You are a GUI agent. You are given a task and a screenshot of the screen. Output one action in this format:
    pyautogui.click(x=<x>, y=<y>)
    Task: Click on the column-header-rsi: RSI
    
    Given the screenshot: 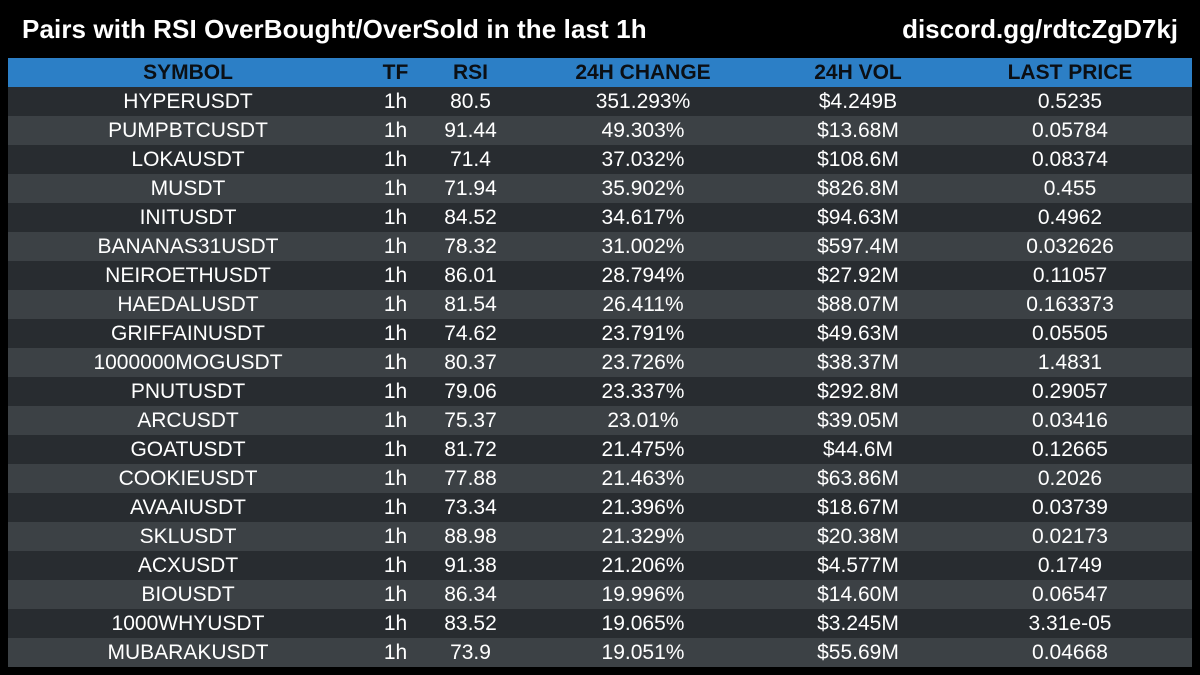 What is the action you would take?
    pyautogui.click(x=470, y=72)
    